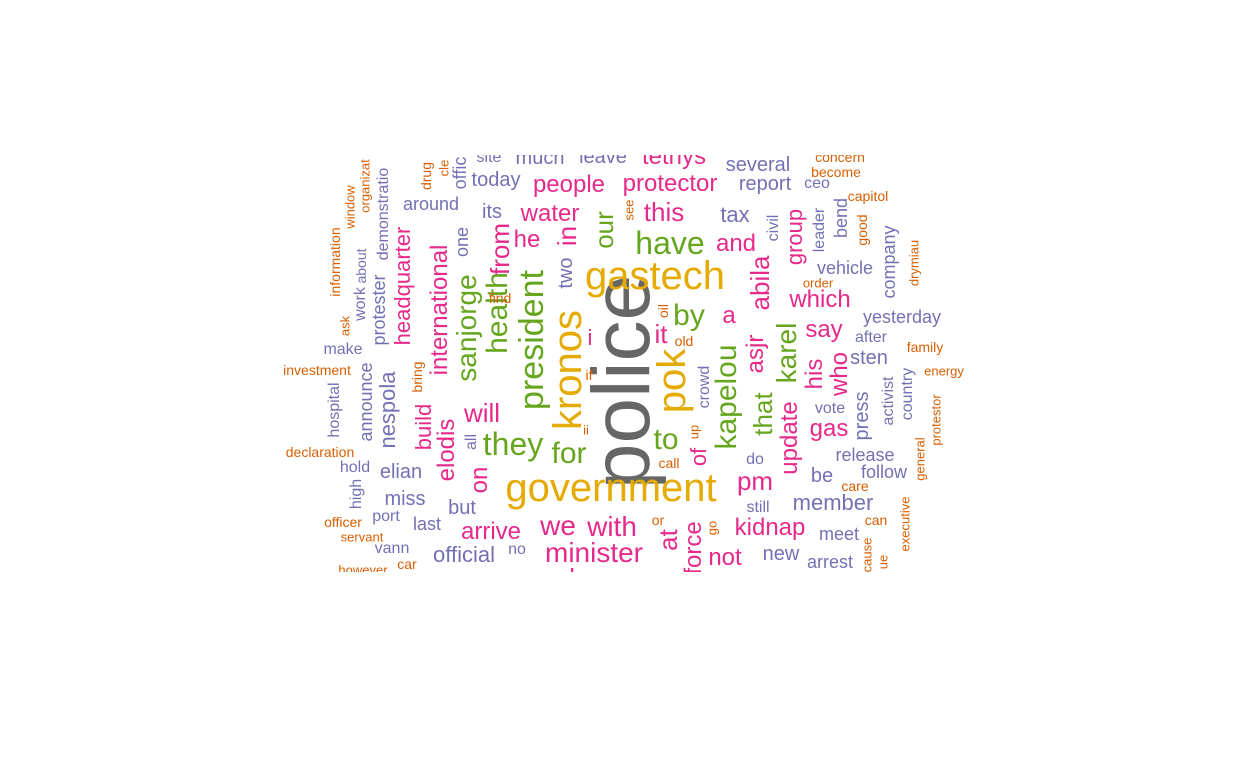  Describe the element at coordinates (366, 402) in the screenshot. I see `word-announce: announce` at that location.